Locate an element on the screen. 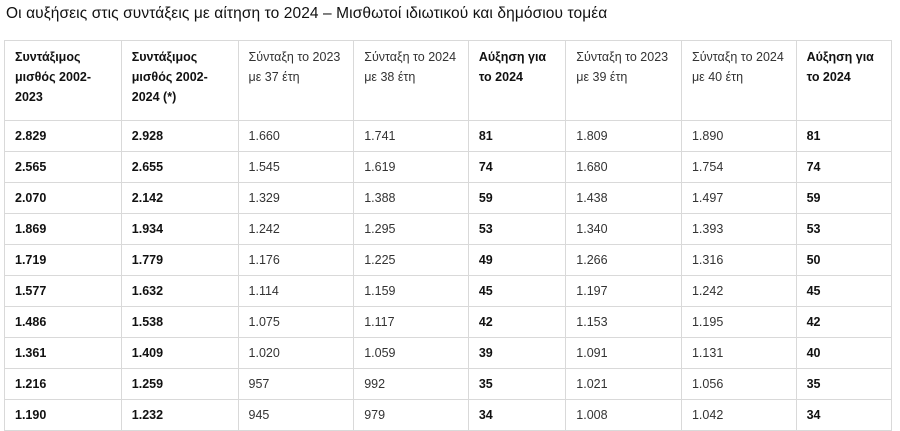 The image size is (900, 431). cell-increase-2024-a: 74 is located at coordinates (517, 167).